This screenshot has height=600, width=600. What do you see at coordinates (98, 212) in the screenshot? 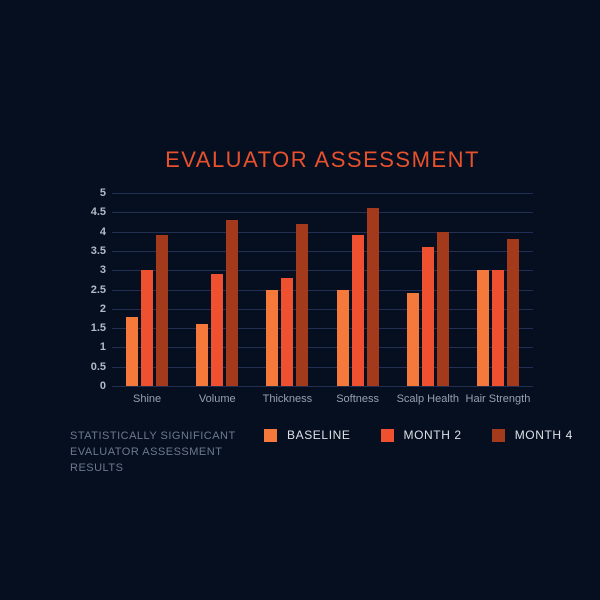
I see `y-axis-tick-label: 4.5` at bounding box center [98, 212].